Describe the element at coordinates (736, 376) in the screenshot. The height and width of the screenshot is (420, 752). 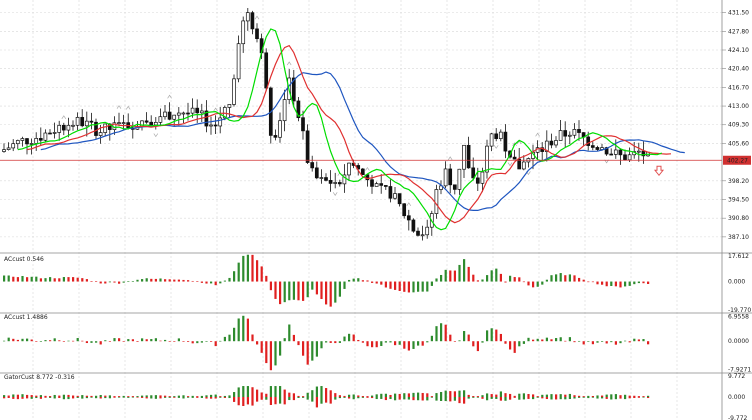
I see `indicator-scale-label: 9.772` at that location.